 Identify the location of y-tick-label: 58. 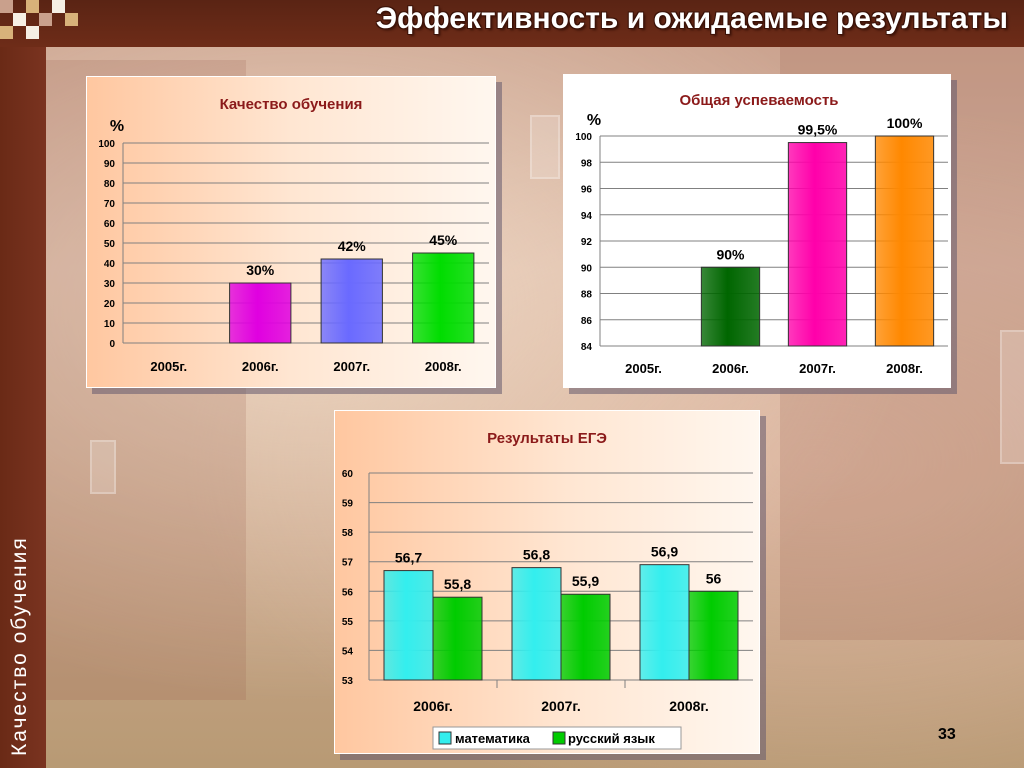
(348, 533).